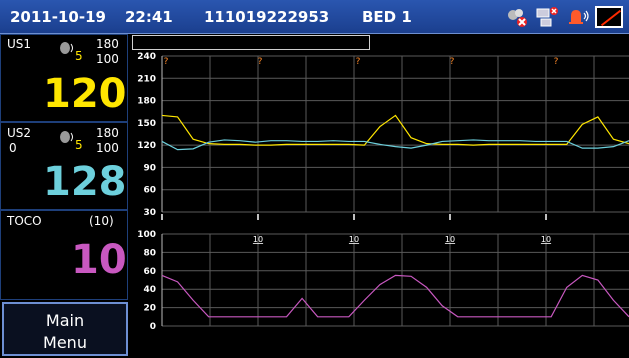 This screenshot has width=629, height=358. What do you see at coordinates (387, 17) in the screenshot?
I see `bed-label: BED 1` at bounding box center [387, 17].